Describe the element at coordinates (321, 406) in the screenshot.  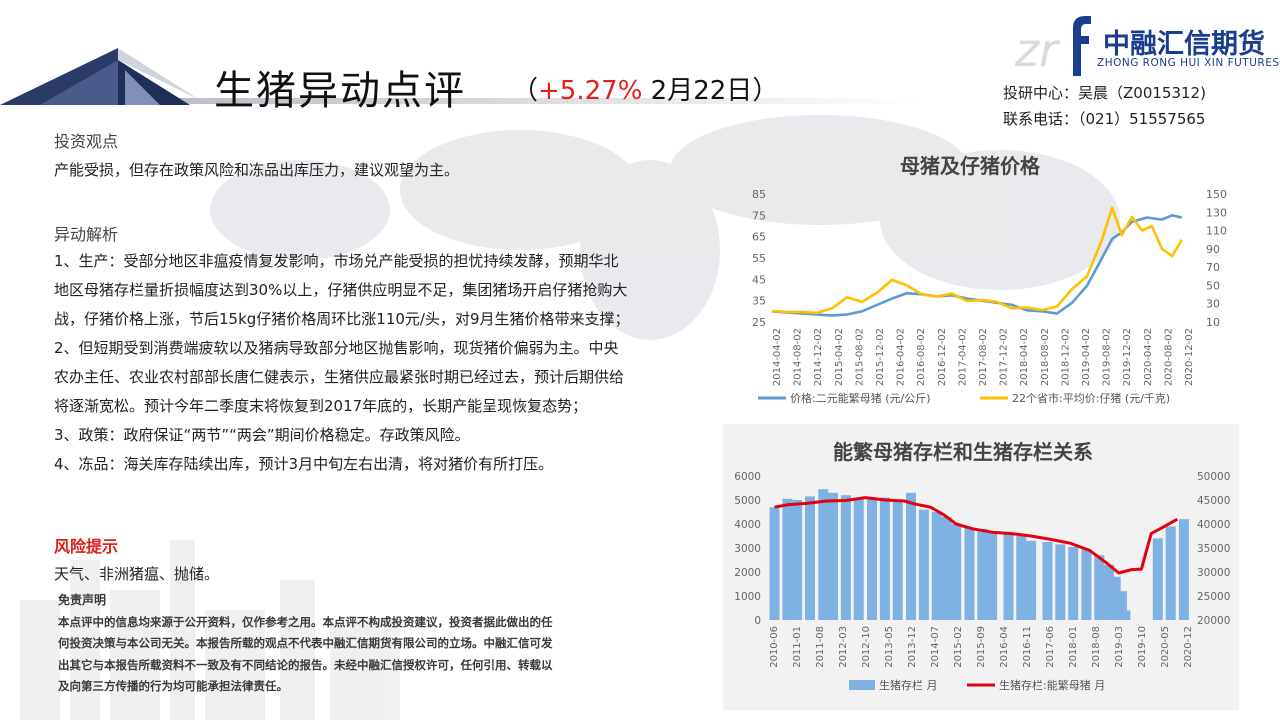
I see `analysis-line: 将逐渐宽松。预计今年二季度末将恢复到2017年底的，长期产能呈现恢复态势；` at that location.